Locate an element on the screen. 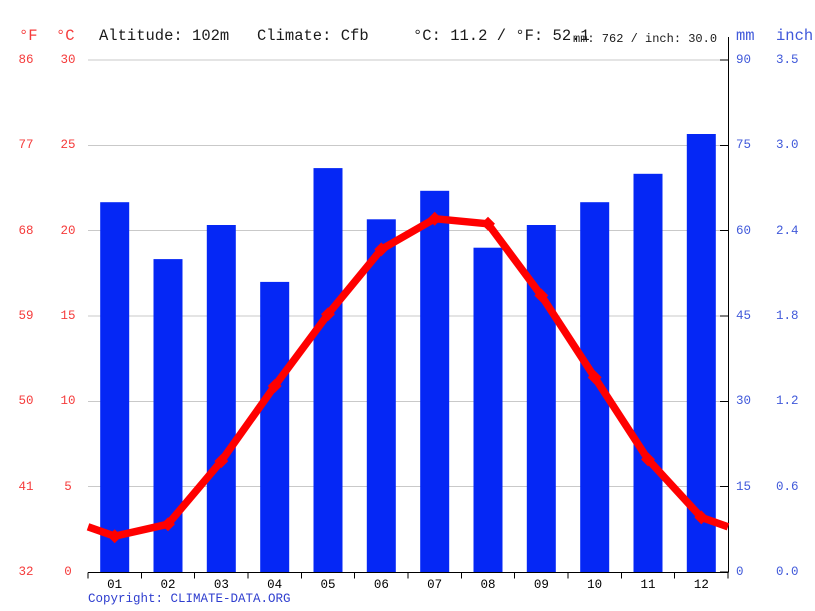 This screenshot has width=815, height=611. month-label: 08 is located at coordinates (488, 585).